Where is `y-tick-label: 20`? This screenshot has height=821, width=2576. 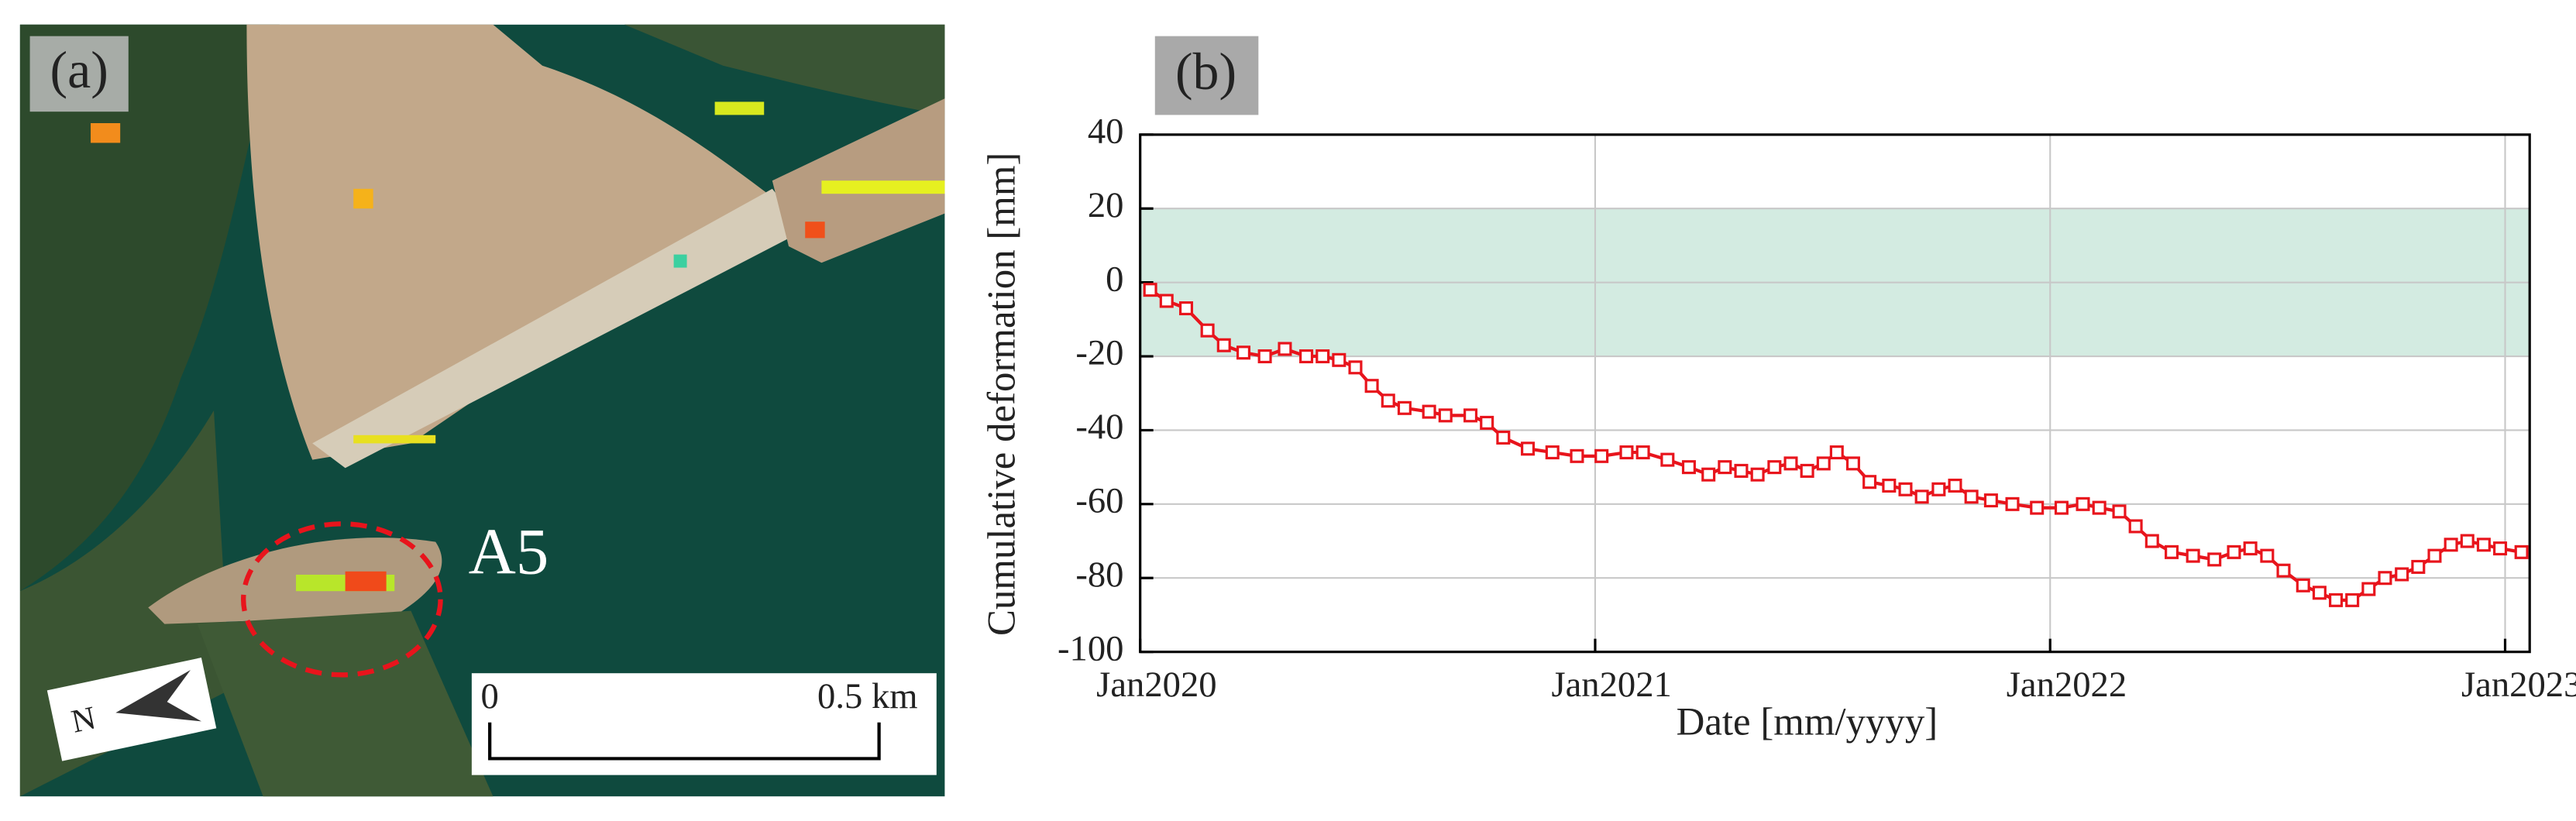
y-tick-label: 20 is located at coordinates (1106, 205).